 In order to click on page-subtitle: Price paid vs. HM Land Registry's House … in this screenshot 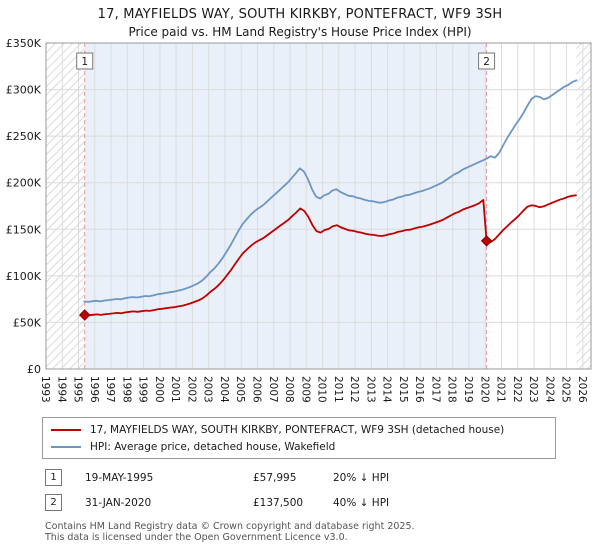, I will do `click(300, 32)`.